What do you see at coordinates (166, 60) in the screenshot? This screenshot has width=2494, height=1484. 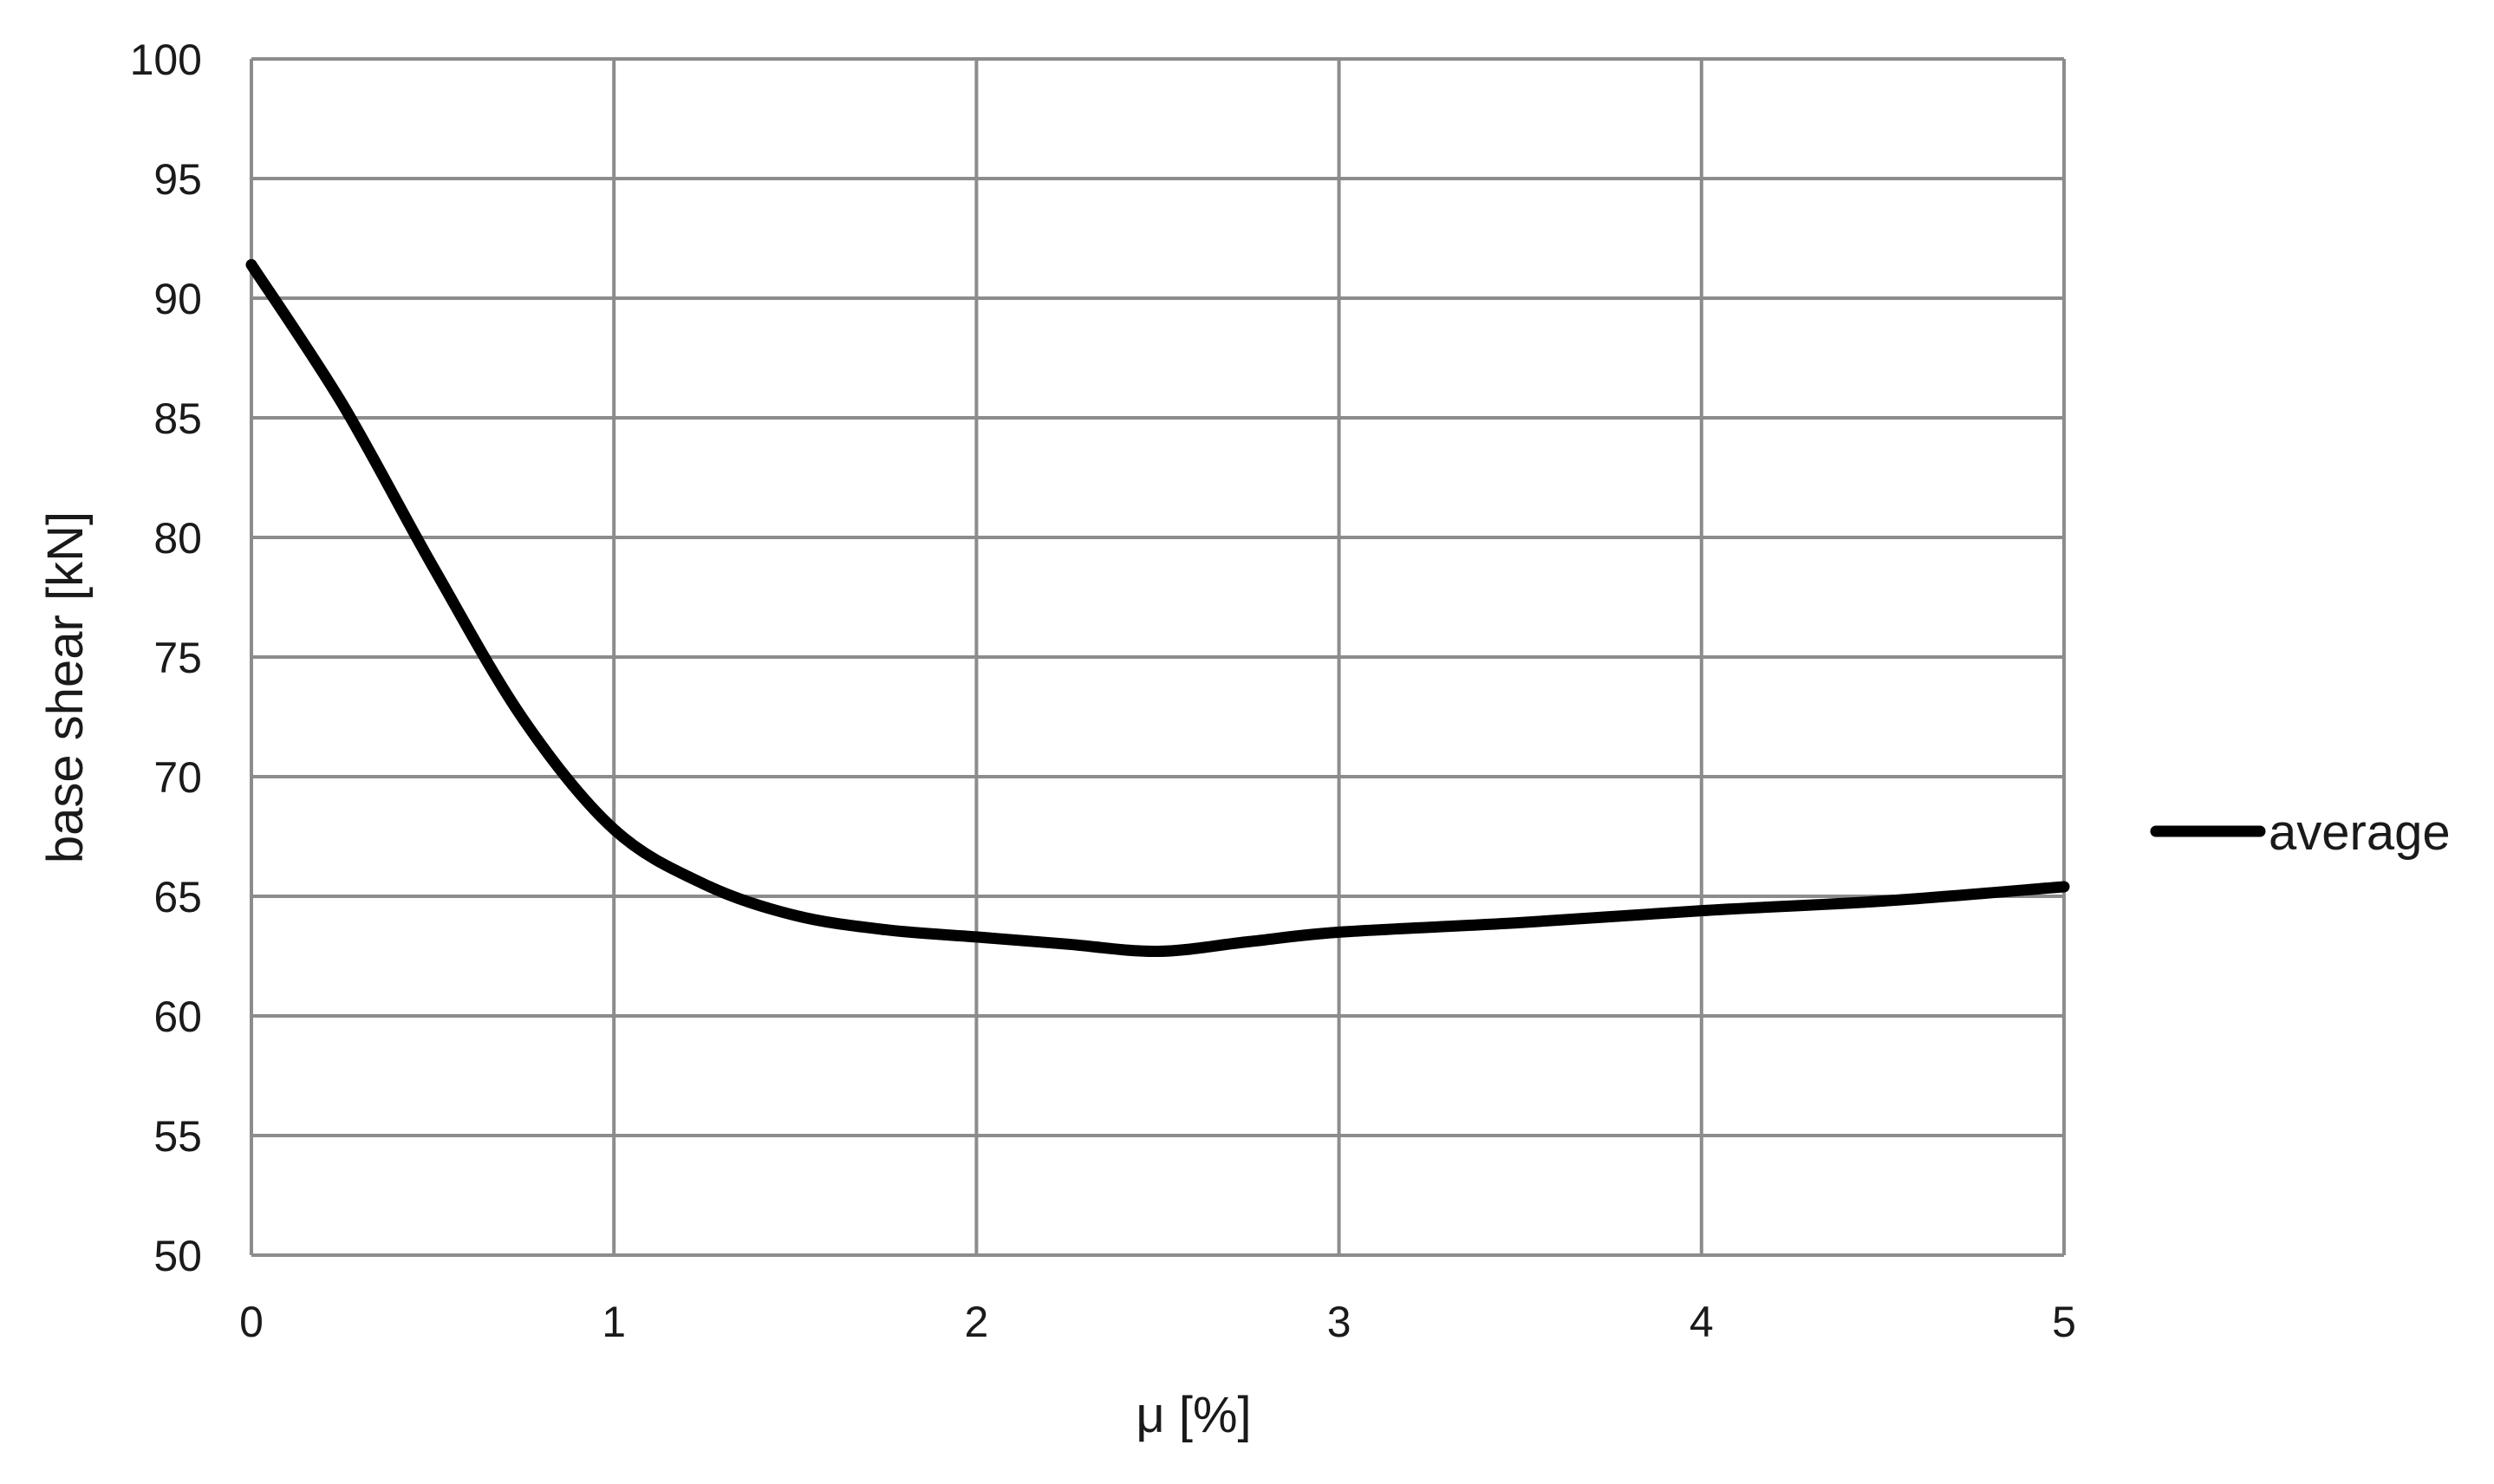 I see `y-tick-label: 100` at bounding box center [166, 60].